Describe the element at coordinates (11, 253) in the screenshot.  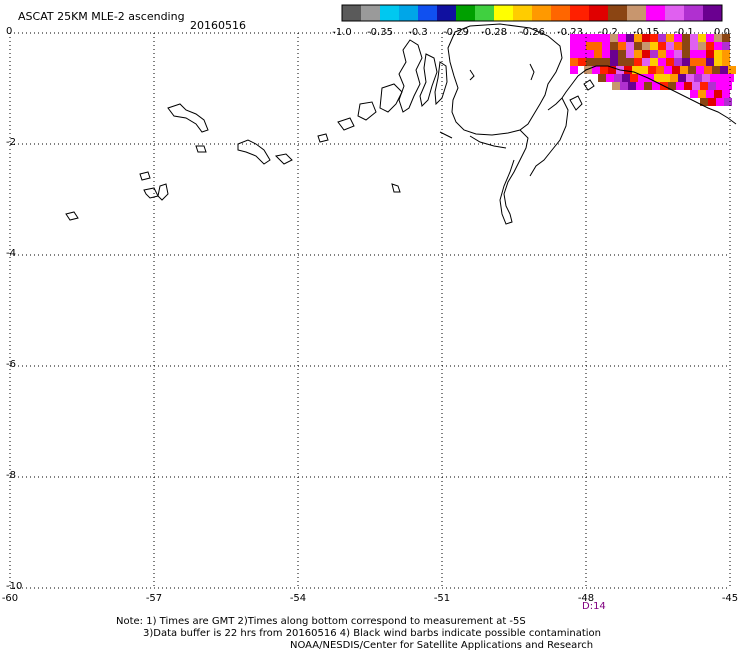
I see `lat-label: -4` at that location.